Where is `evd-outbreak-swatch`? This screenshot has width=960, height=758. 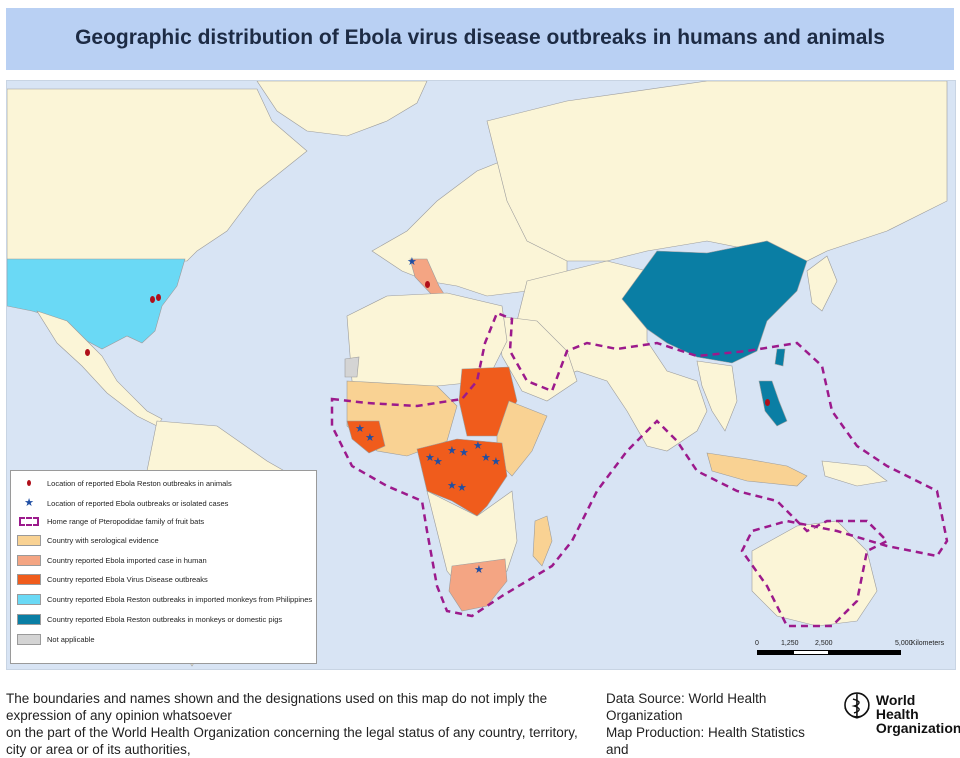 evd-outbreak-swatch is located at coordinates (29, 579).